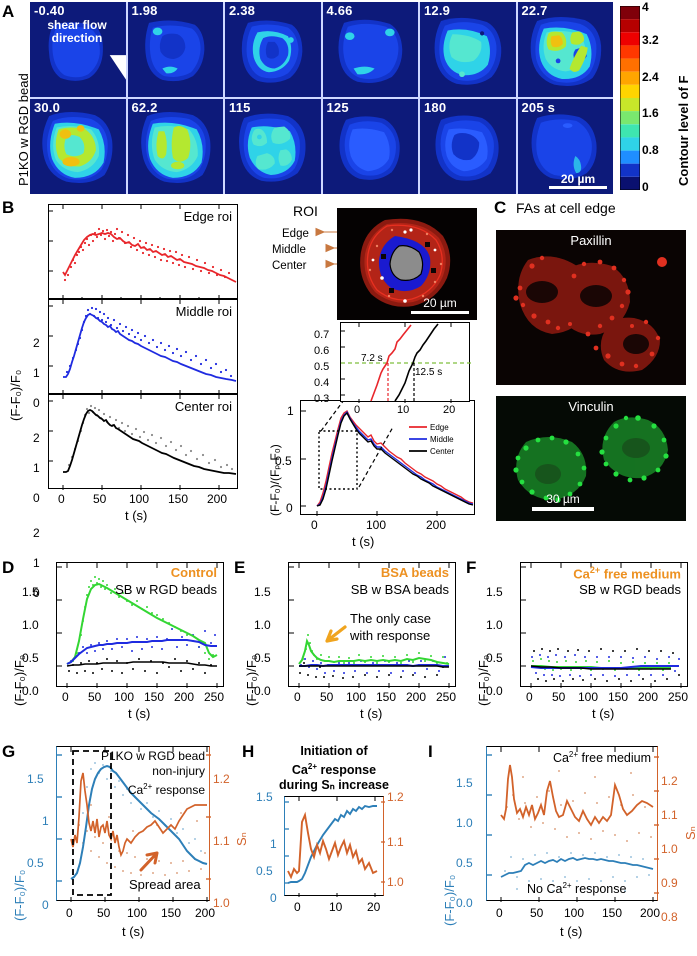 This screenshot has width=697, height=956. I want to click on roi-scale-bar: 20 µm, so click(440, 305).